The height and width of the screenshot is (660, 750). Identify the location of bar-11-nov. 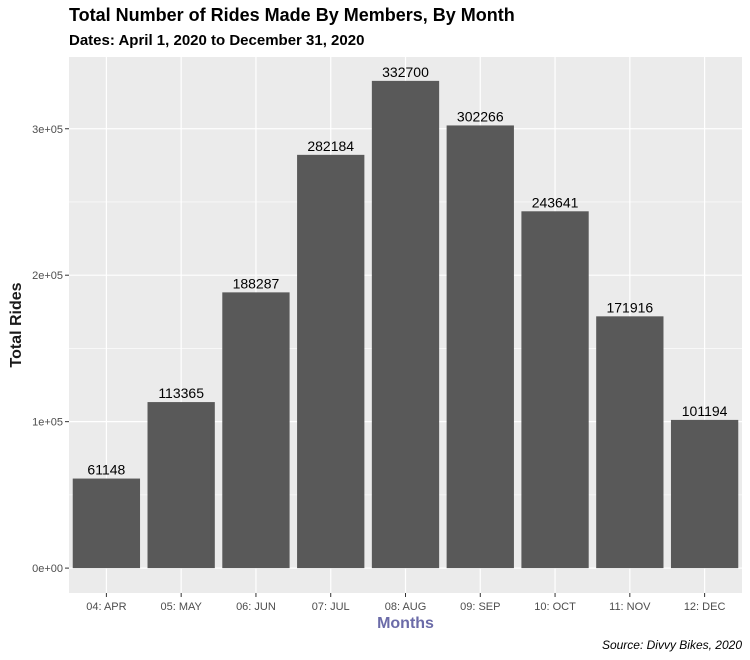
(630, 442).